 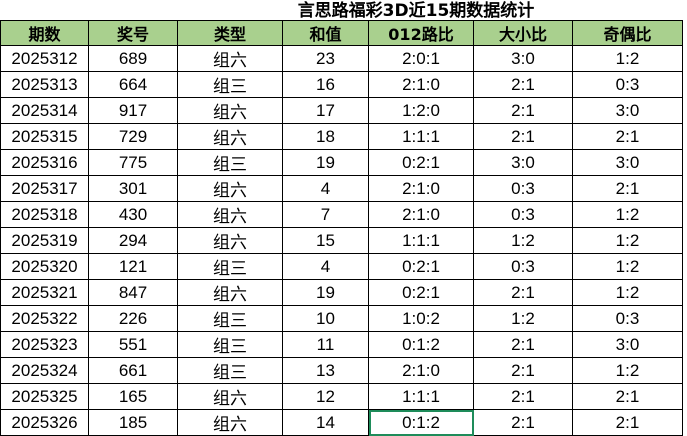 What do you see at coordinates (44, 58) in the screenshot?
I see `table-cell: 2025312` at bounding box center [44, 58].